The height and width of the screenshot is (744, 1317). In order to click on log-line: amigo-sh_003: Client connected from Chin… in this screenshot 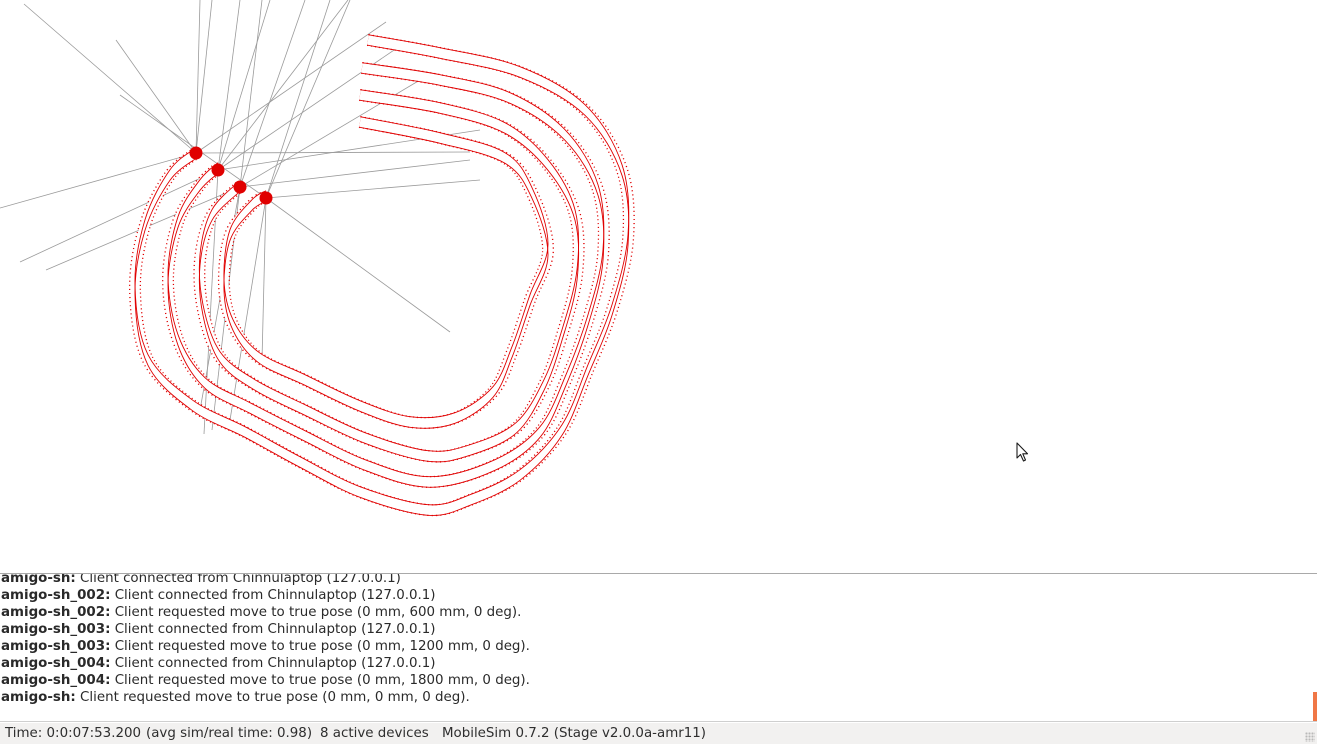, I will do `click(265, 629)`.